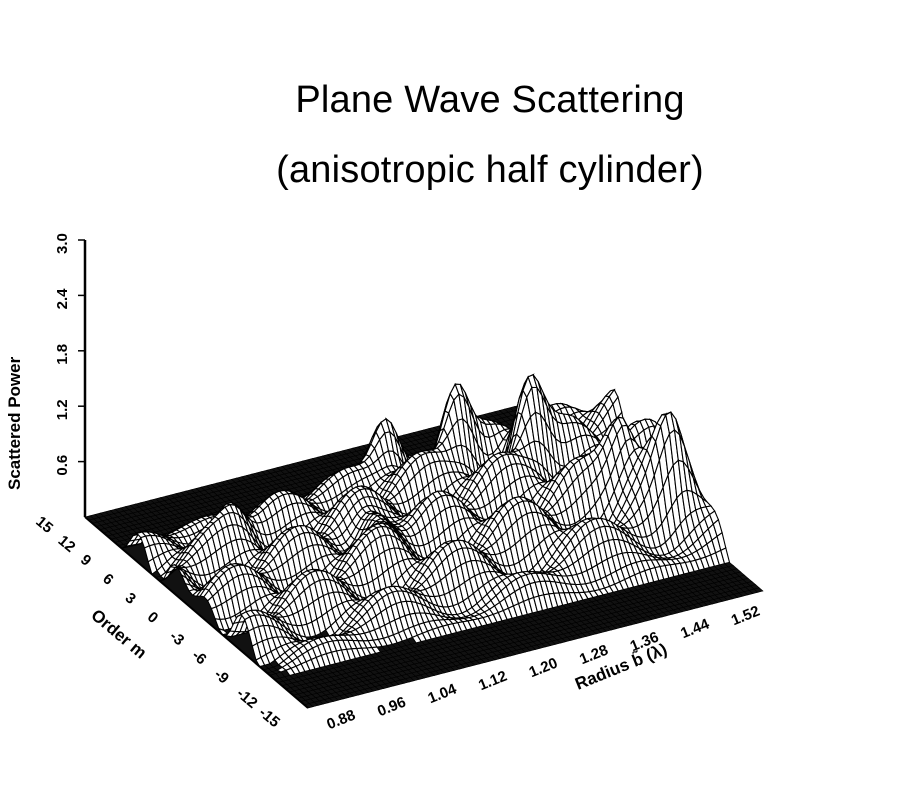 The image size is (900, 800). I want to click on y-axis-line, so click(196, 612).